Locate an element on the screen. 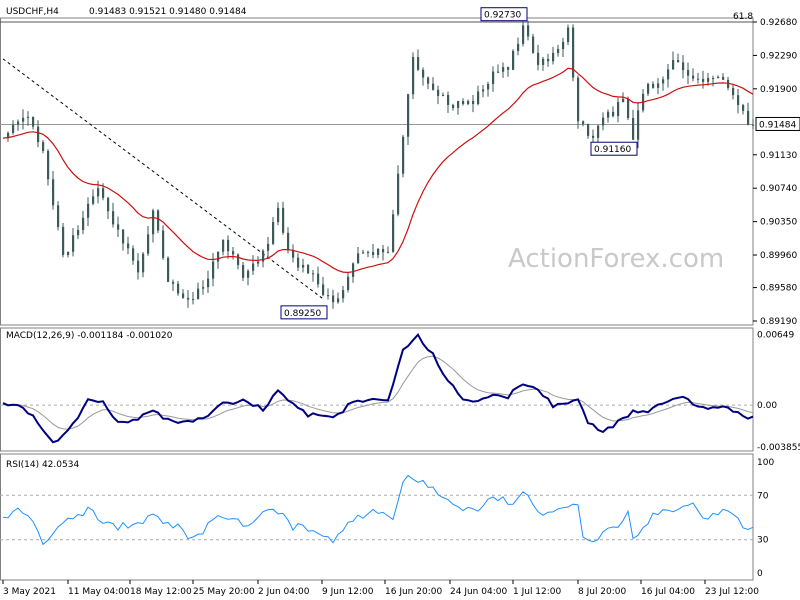  watermark: ActionForex.com is located at coordinates (616, 259).